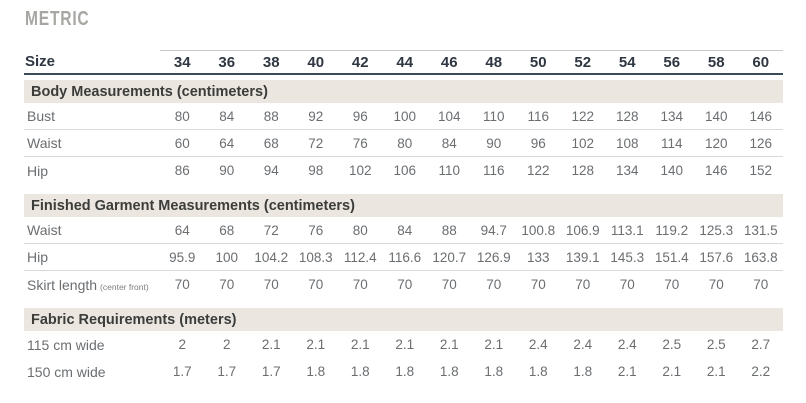 The image size is (806, 403). Describe the element at coordinates (582, 61) in the screenshot. I see `size-header-cell: 52` at that location.